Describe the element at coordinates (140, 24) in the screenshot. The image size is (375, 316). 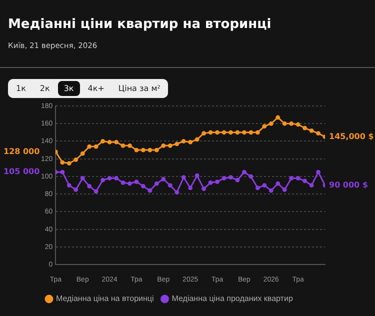
I see `chart-title: Медіанні ціни квартир на вторинці` at that location.